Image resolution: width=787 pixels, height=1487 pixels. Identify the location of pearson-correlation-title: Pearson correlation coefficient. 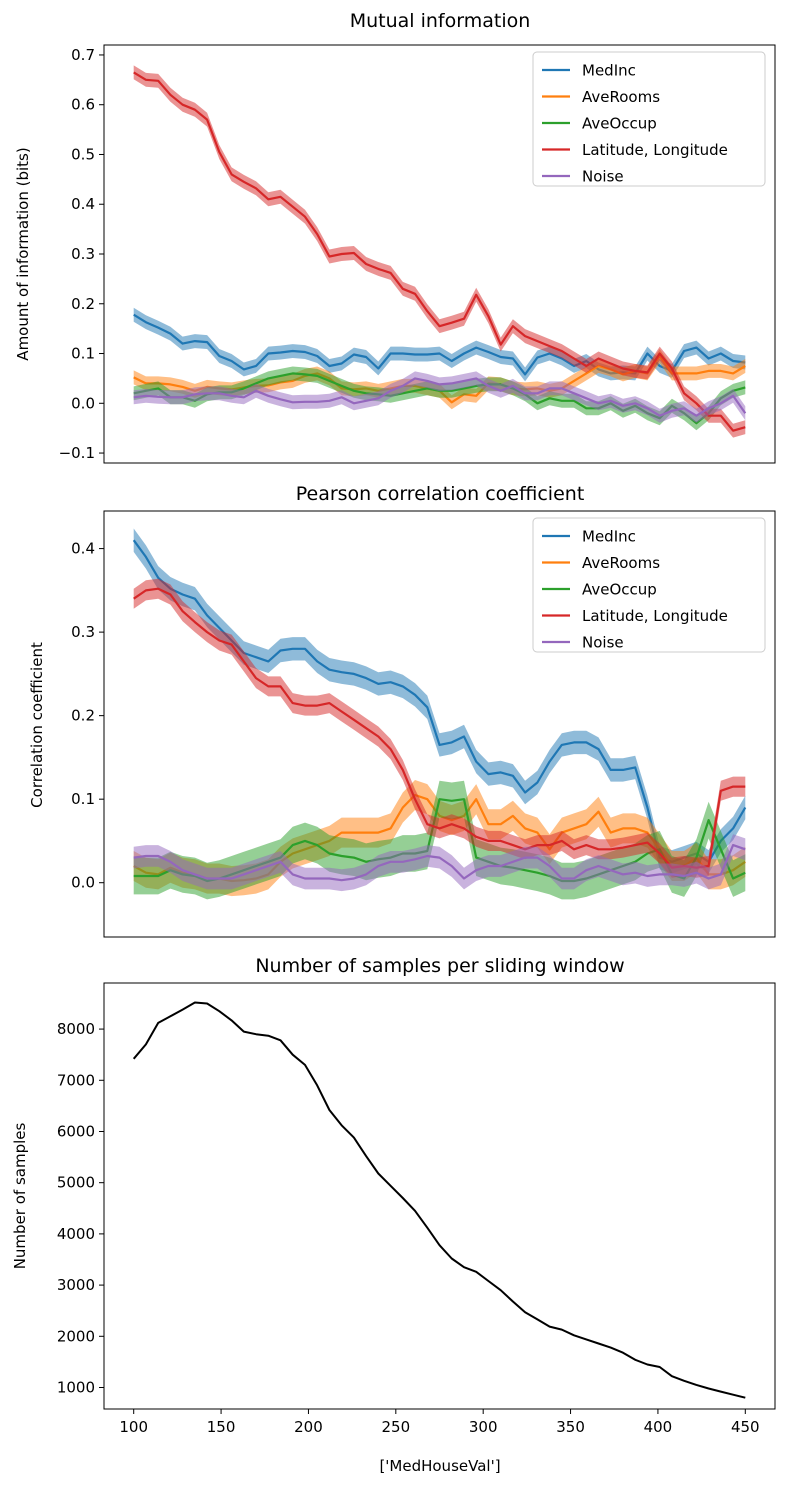
(440, 494).